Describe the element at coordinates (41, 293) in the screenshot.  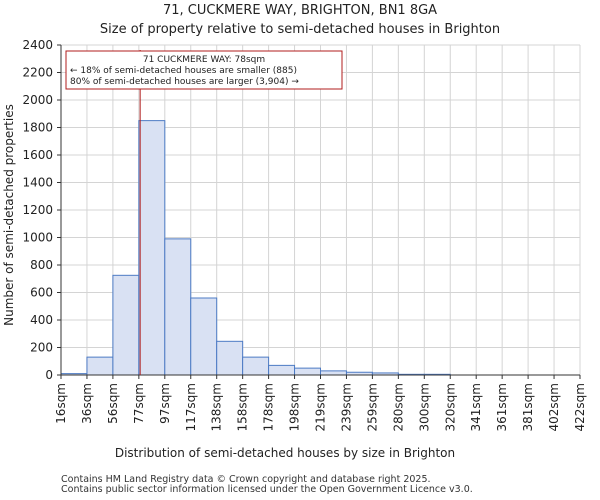
I see `y-tick-label: 600` at that location.